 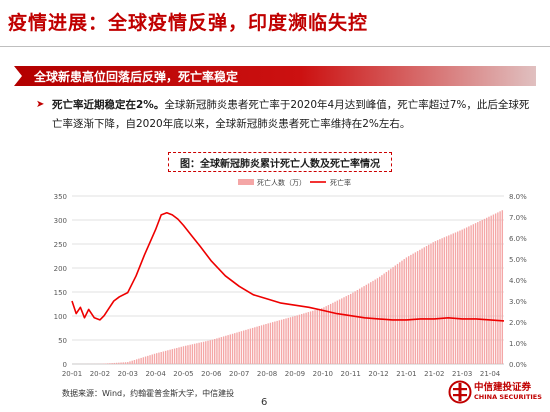 What do you see at coordinates (211, 374) in the screenshot?
I see `x-tick-label: 20-06` at bounding box center [211, 374].